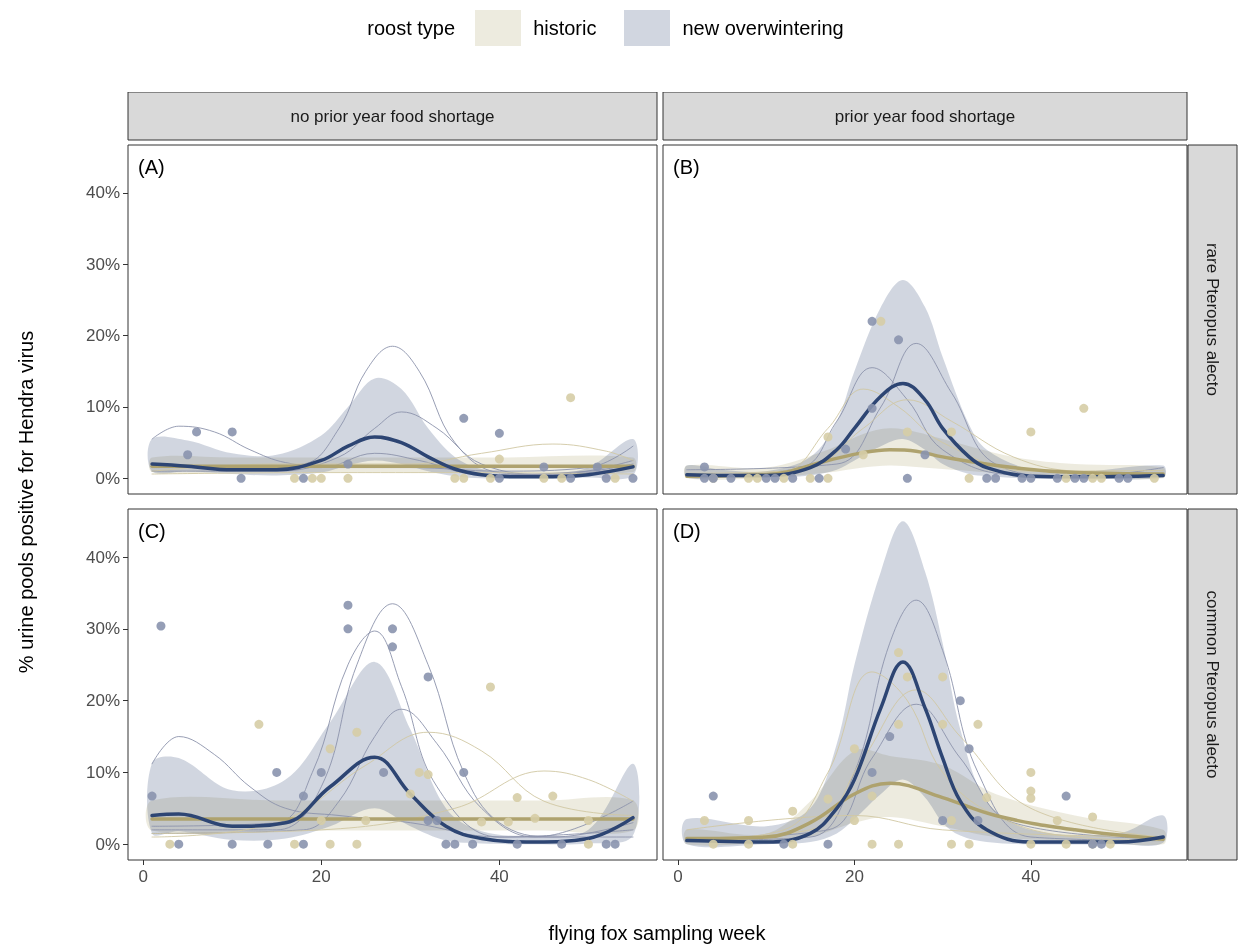 The image size is (1239, 949). I want to click on y2-axis-title: common Pteropus alecto, so click(1212, 684).